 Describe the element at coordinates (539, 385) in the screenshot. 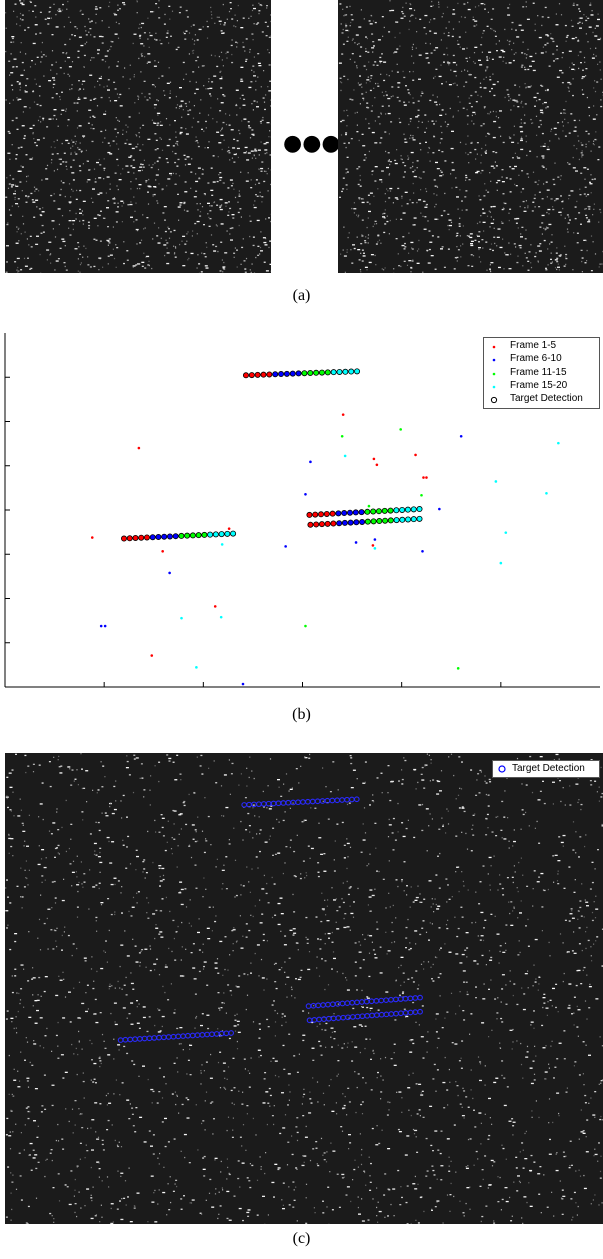

I see `legend-label: Frame 15-20` at that location.